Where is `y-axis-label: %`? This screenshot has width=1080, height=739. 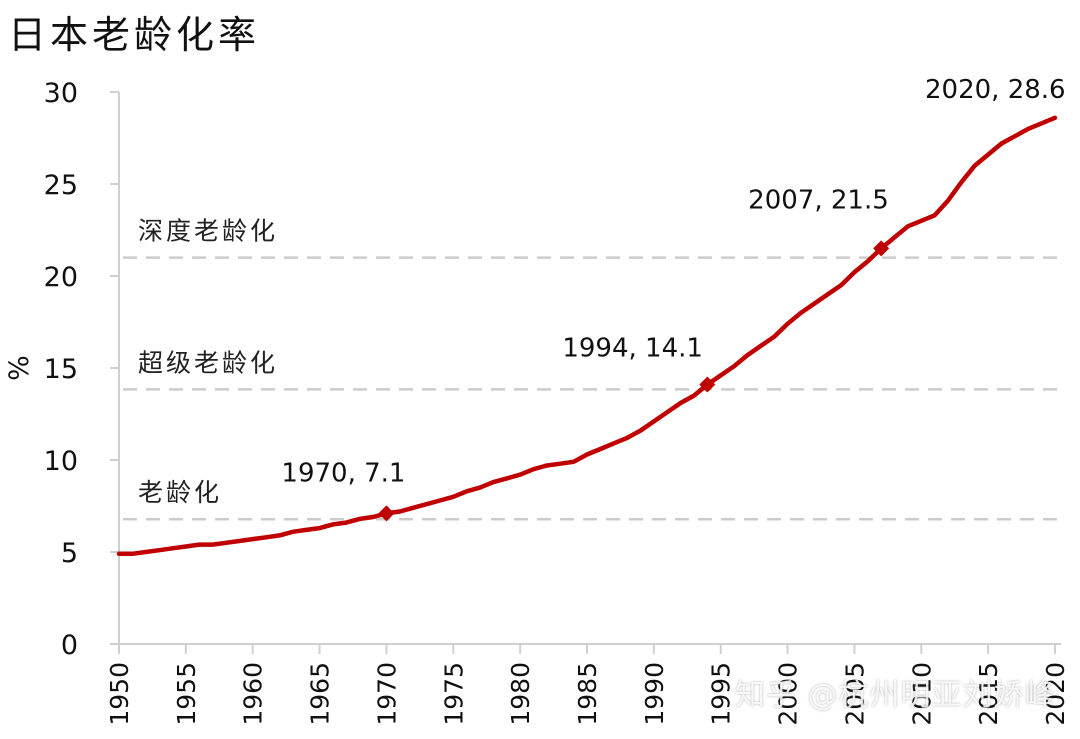
y-axis-label: % is located at coordinates (19, 368).